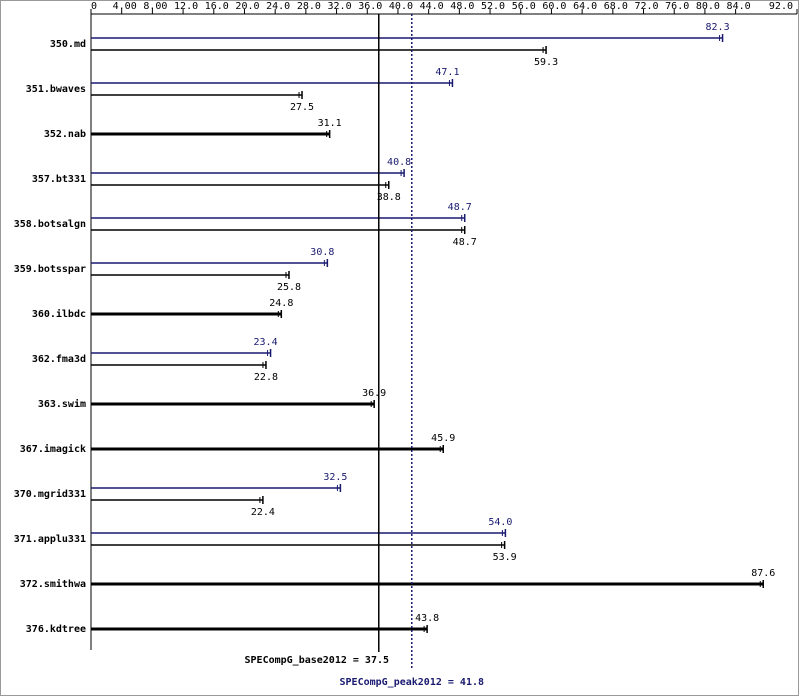 The image size is (799, 696). I want to click on x-tick-label: 8.00, so click(155, 6).